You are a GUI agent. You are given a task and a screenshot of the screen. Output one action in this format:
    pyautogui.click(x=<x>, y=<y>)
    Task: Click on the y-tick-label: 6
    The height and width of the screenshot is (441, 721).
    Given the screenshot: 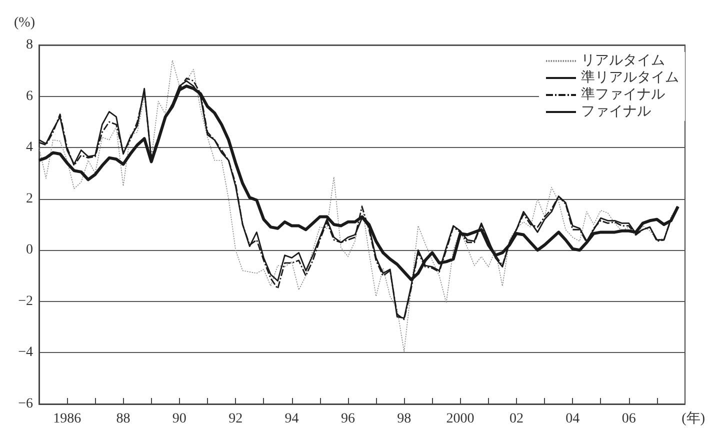 What is the action you would take?
    pyautogui.click(x=29, y=96)
    